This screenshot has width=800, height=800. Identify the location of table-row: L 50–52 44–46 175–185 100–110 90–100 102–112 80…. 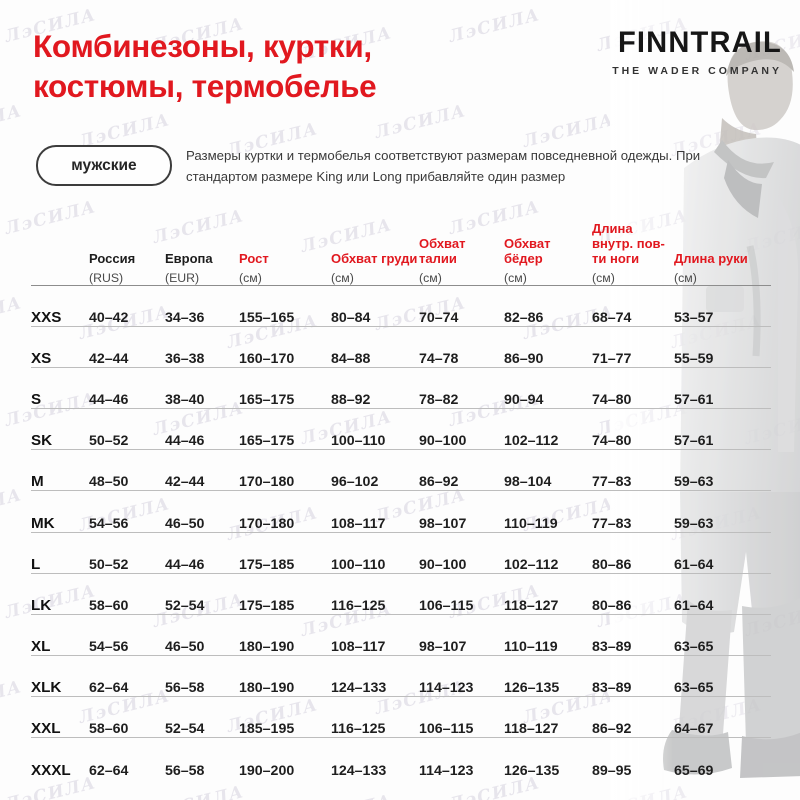
(401, 552).